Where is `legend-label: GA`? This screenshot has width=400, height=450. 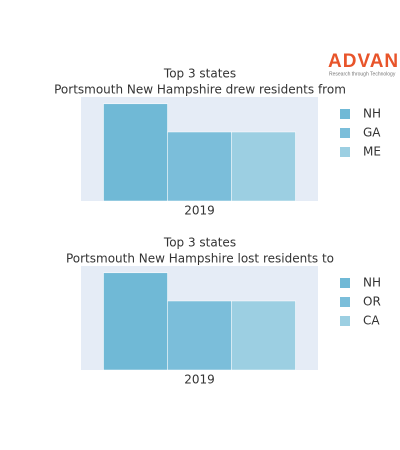
legend-label: GA is located at coordinates (372, 133).